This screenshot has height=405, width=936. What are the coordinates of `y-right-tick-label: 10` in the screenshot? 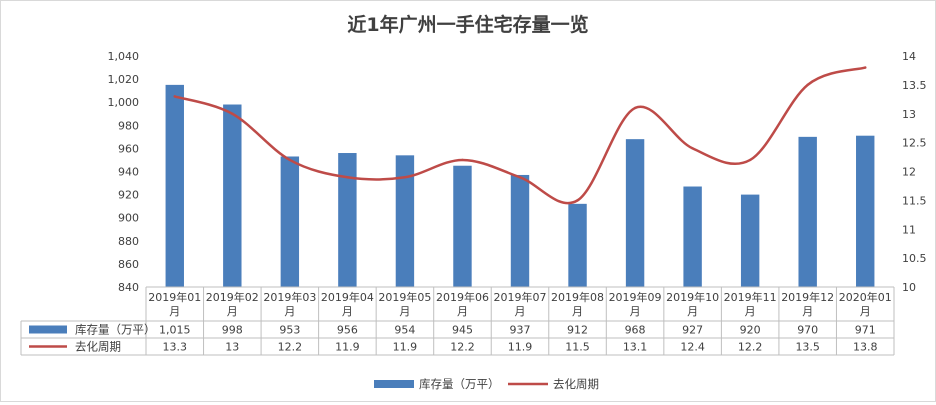 It's located at (909, 287).